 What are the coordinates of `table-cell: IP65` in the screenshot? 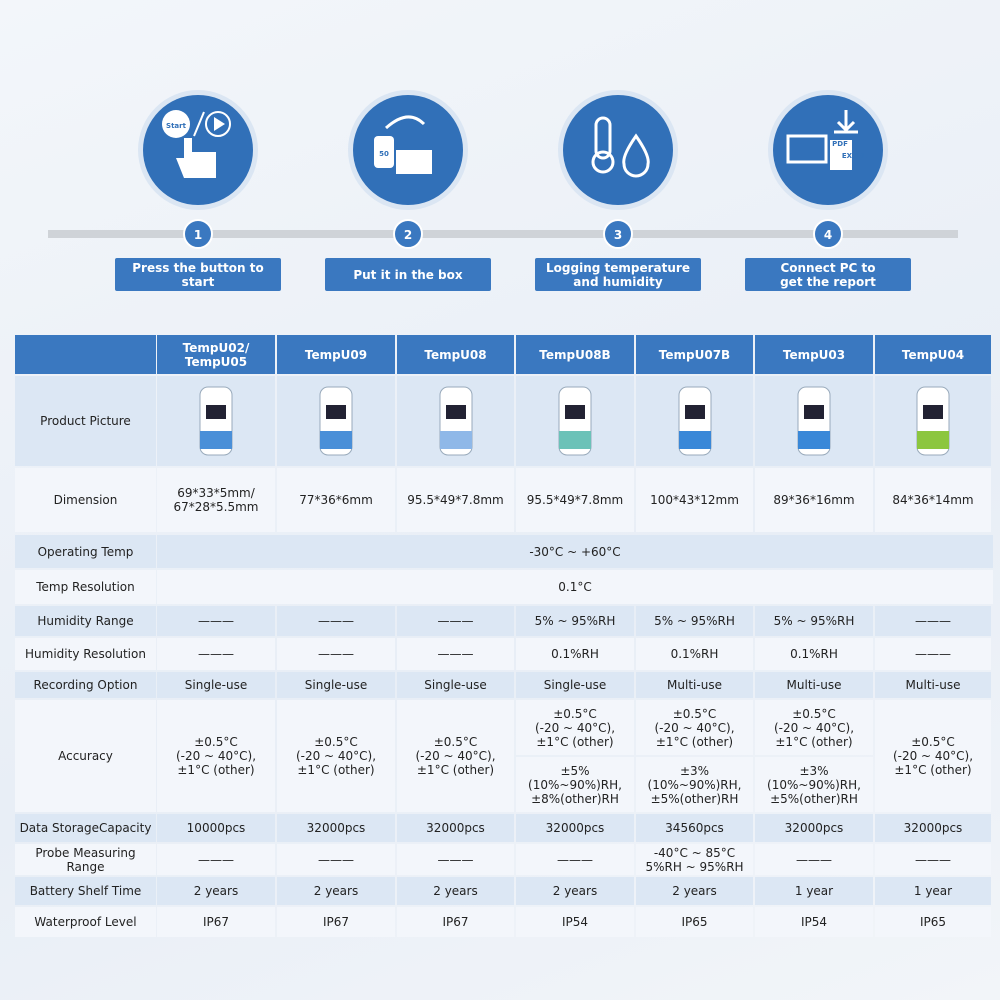 It's located at (694, 922).